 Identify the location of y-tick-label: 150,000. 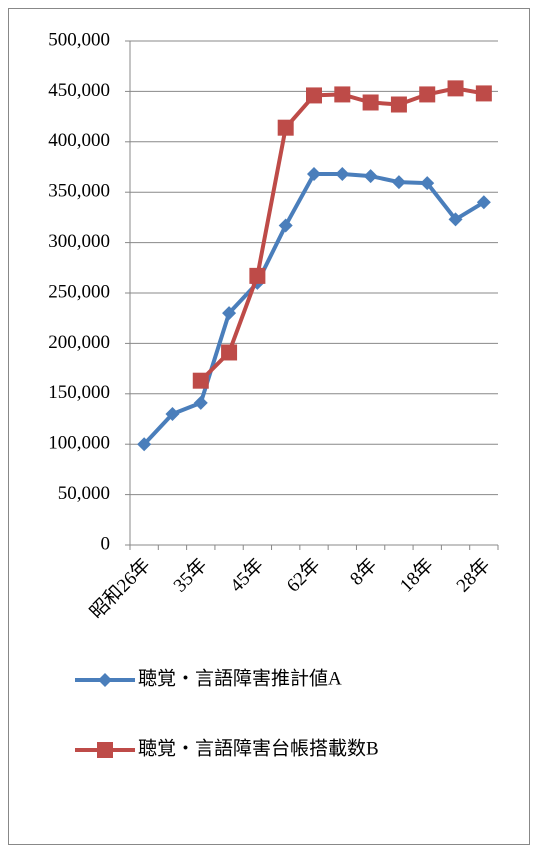
(79, 392).